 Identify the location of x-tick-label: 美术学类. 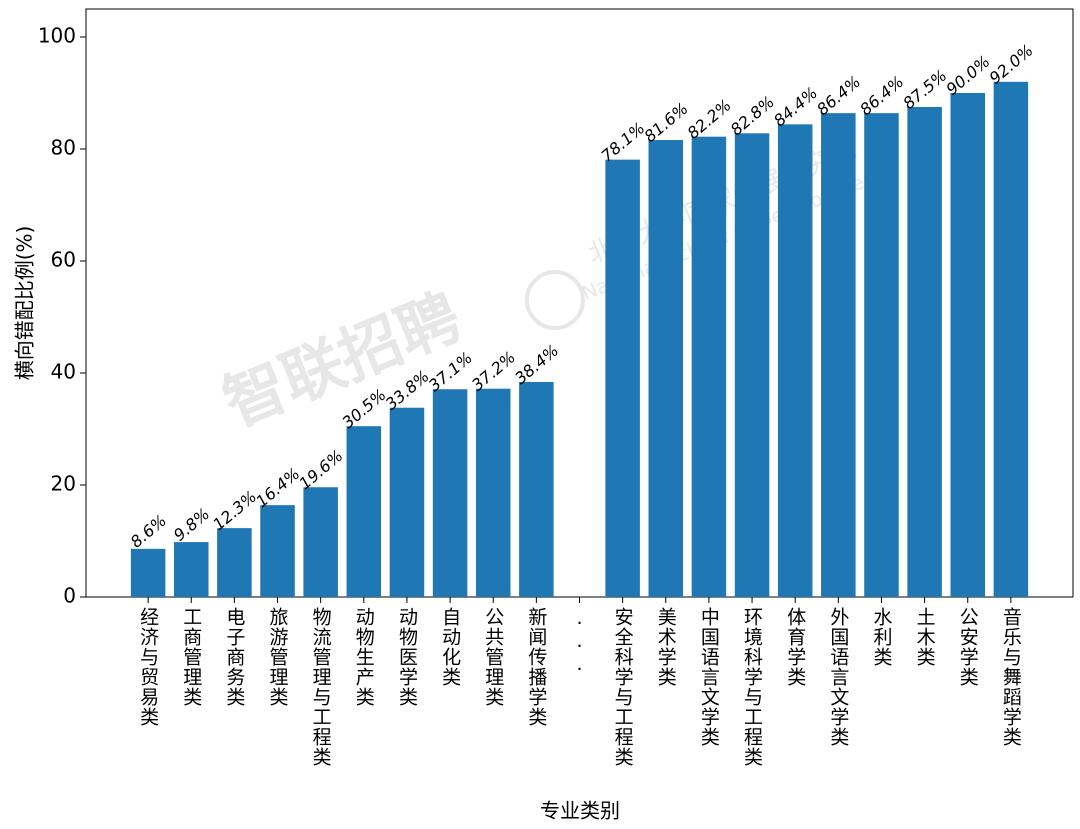
(666, 647).